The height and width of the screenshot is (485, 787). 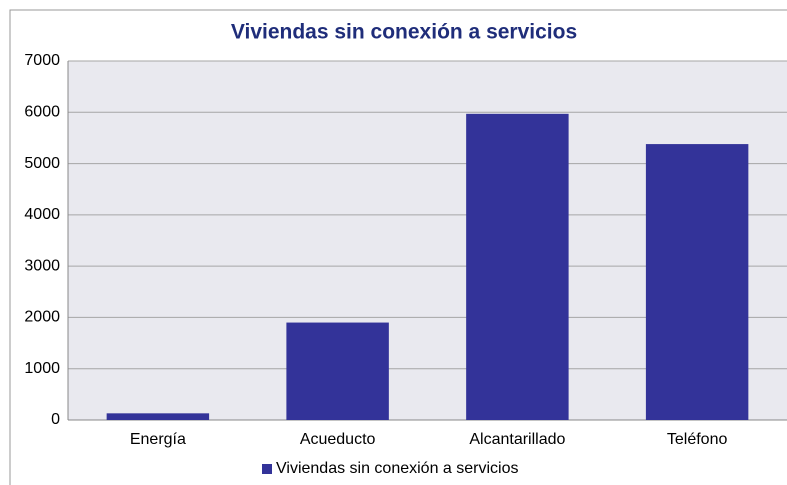 I want to click on y-tick-label: 7000, so click(x=42, y=60).